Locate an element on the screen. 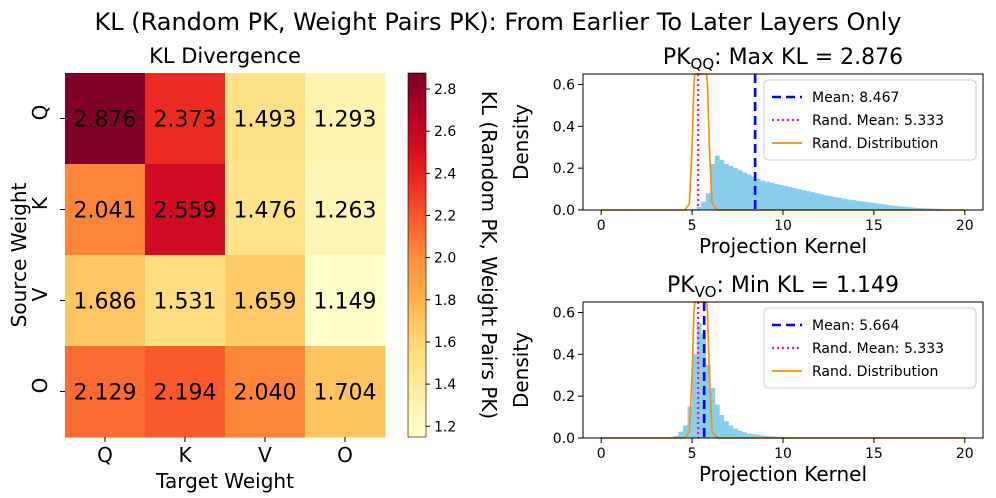 The height and width of the screenshot is (498, 996). heatmap-cell-label: 2.373 is located at coordinates (185, 120).